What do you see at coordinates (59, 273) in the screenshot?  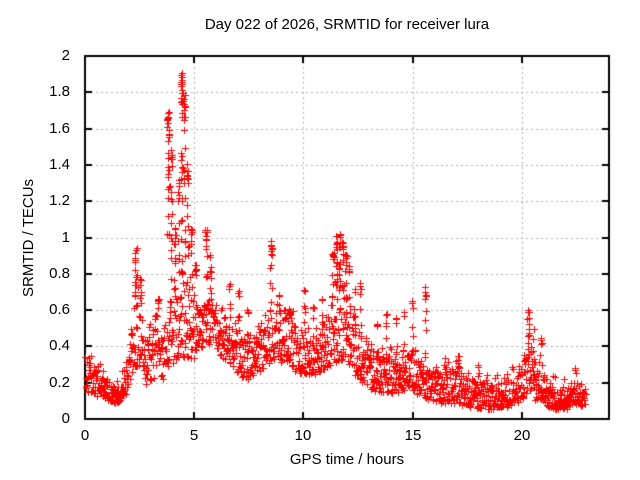 I see `y-tick-label: 0.8` at bounding box center [59, 273].